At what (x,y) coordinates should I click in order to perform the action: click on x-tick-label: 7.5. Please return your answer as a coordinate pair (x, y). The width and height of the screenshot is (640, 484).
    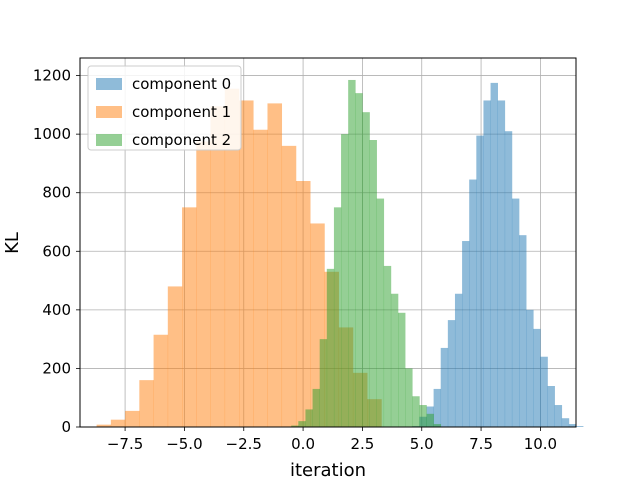
    Looking at the image, I should click on (481, 444).